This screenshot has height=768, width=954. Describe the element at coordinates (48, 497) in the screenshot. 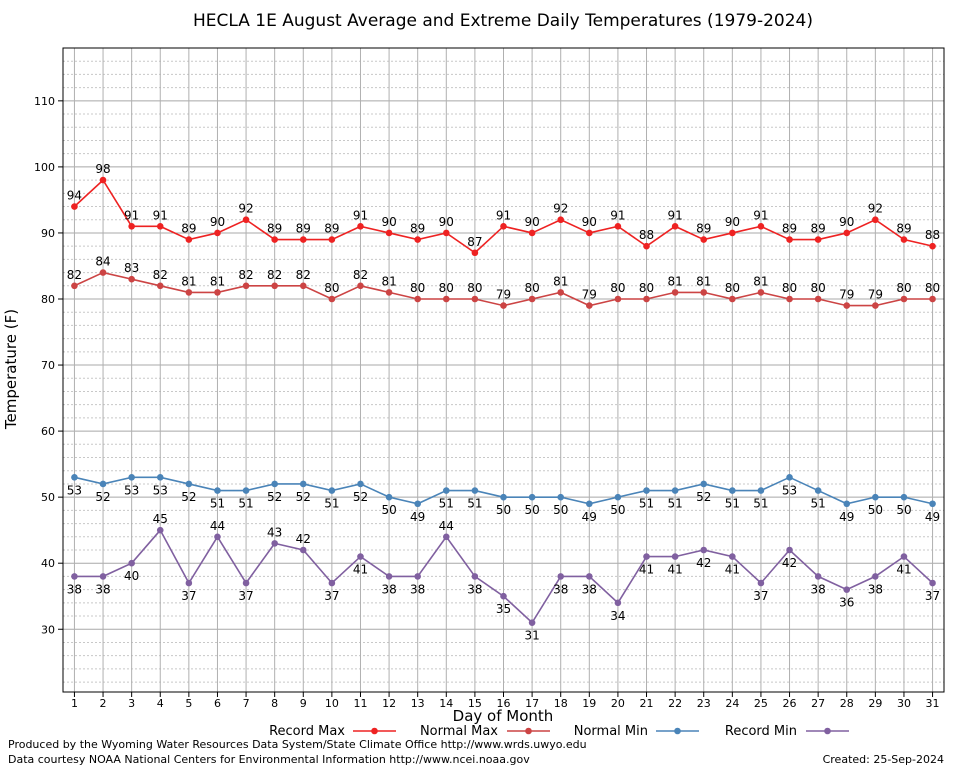

I see `y-tick-label: 50` at that location.